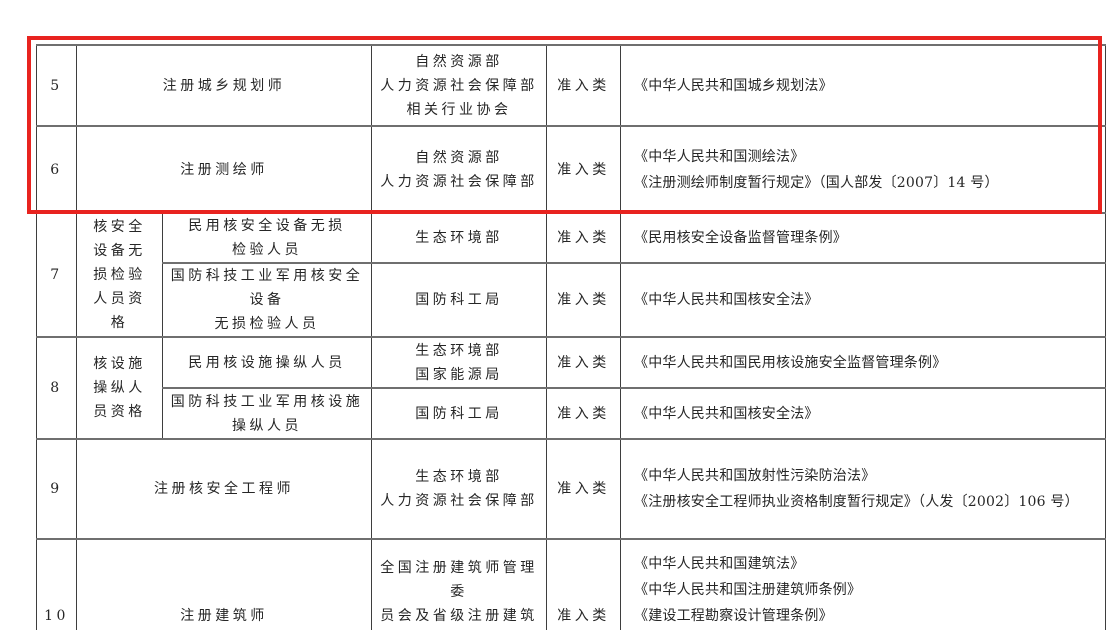 This screenshot has width=1107, height=630. Describe the element at coordinates (56, 388) in the screenshot. I see `row-number-cell: 8` at that location.